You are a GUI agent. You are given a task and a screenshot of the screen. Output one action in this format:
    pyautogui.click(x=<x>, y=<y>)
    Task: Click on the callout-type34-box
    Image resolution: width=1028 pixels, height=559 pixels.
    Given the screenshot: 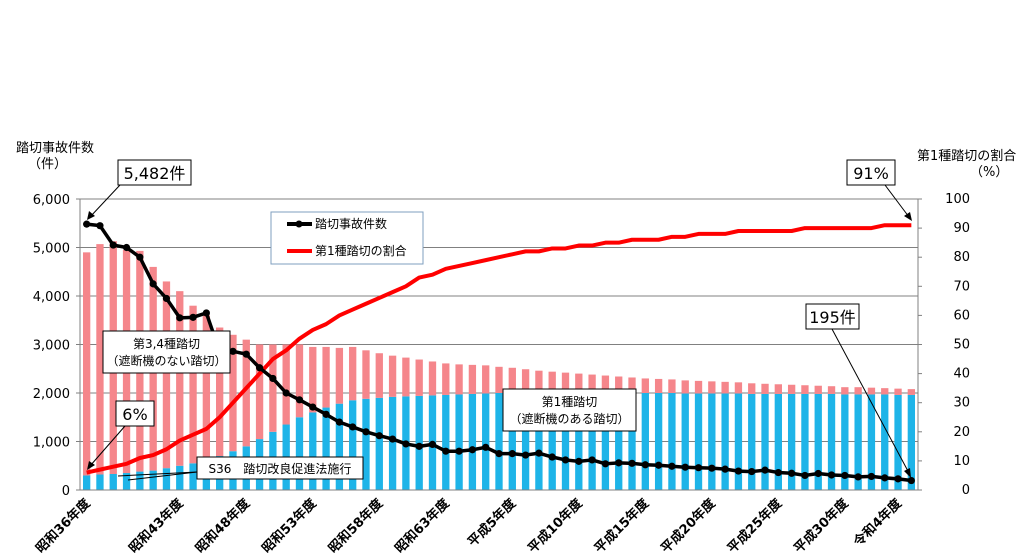 What is the action you would take?
    pyautogui.click(x=166, y=352)
    